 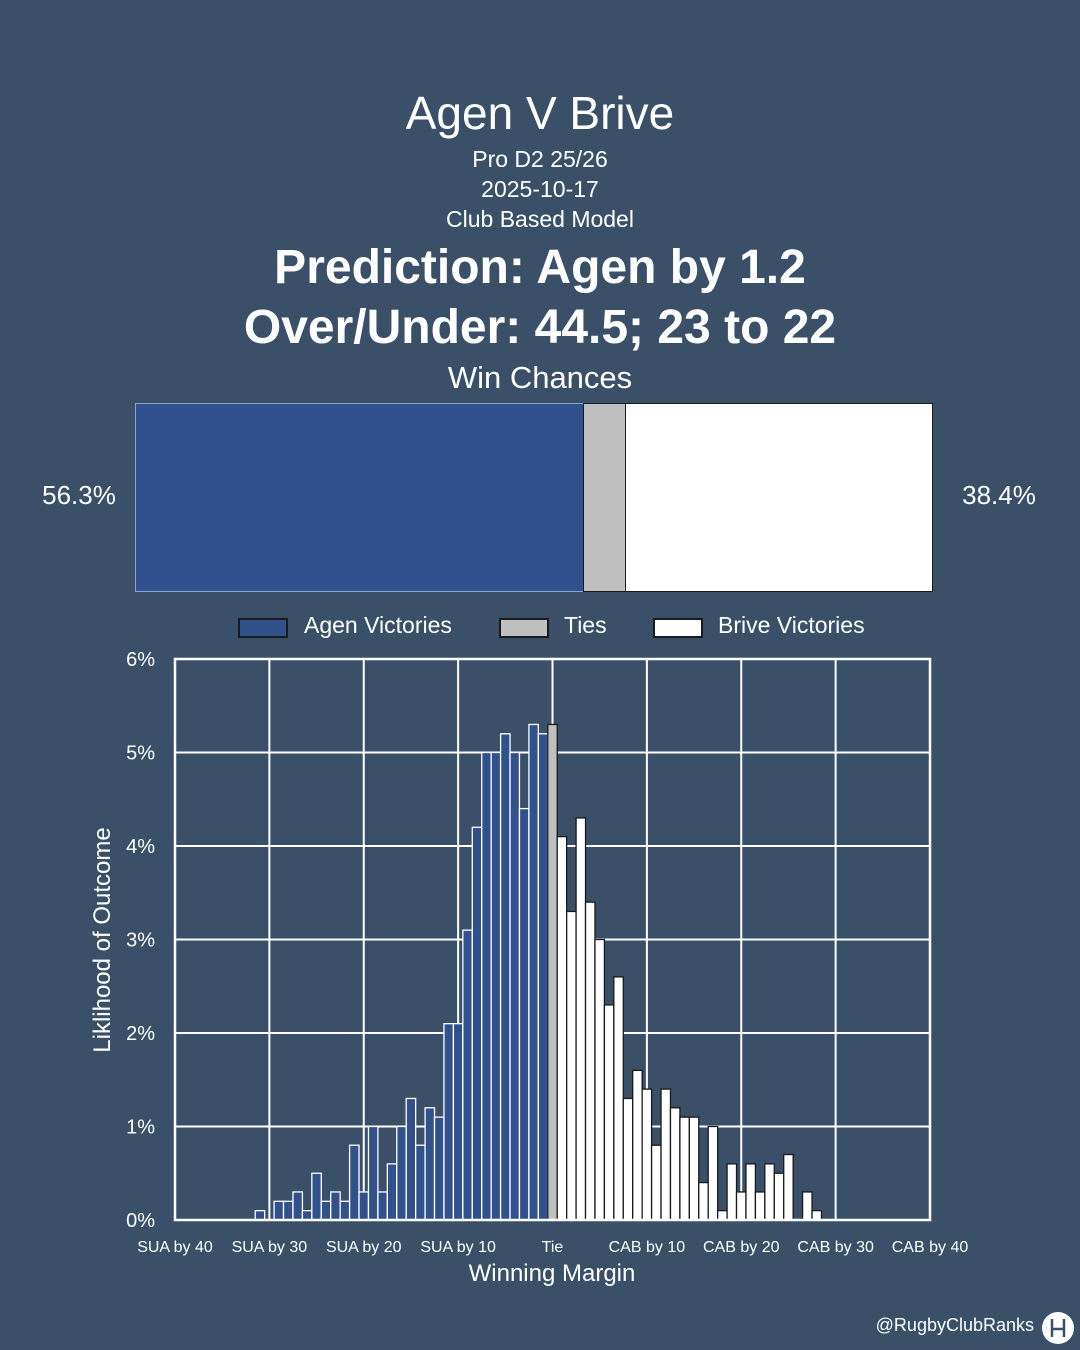 I want to click on over-under-text: Over/Under: 44.5; 23 to 22, so click(x=540, y=327).